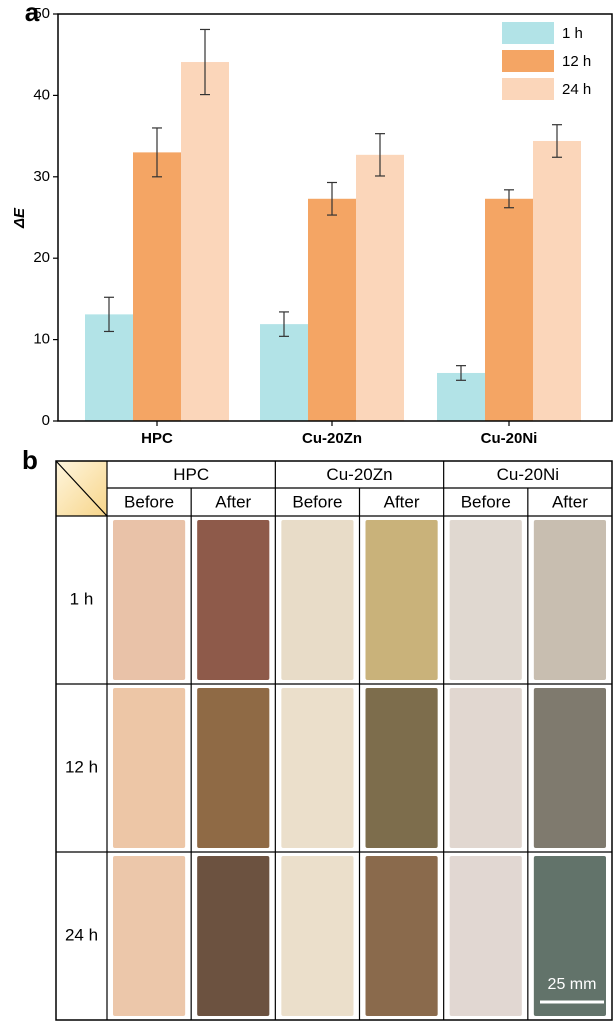 The width and height of the screenshot is (615, 1022). Describe the element at coordinates (528, 474) in the screenshot. I see `column-header: Cu-20Ni` at that location.